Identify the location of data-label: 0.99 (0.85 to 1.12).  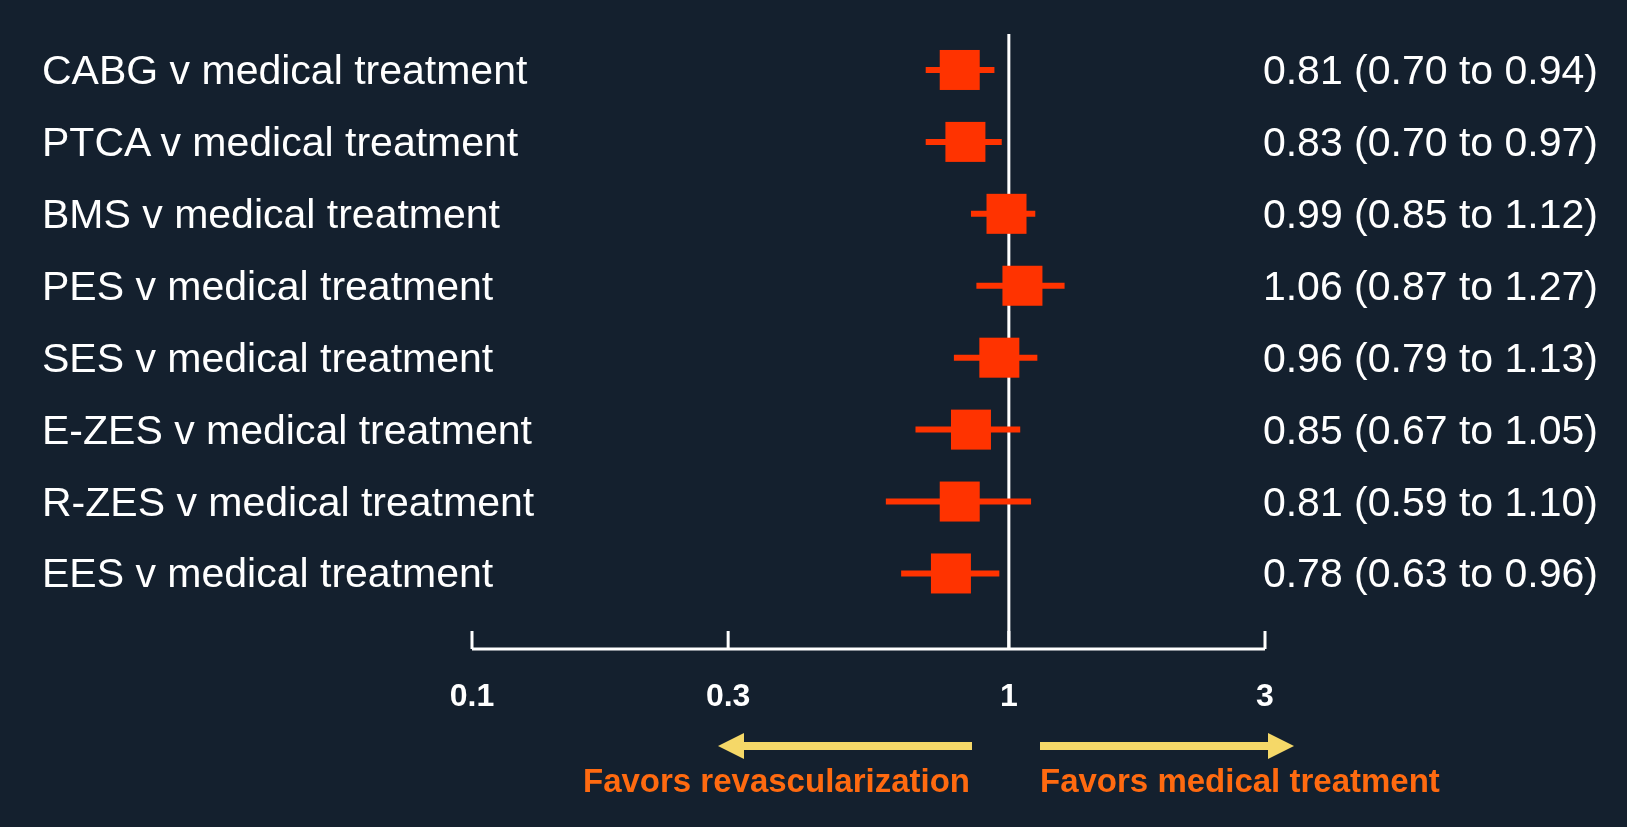
(1430, 213).